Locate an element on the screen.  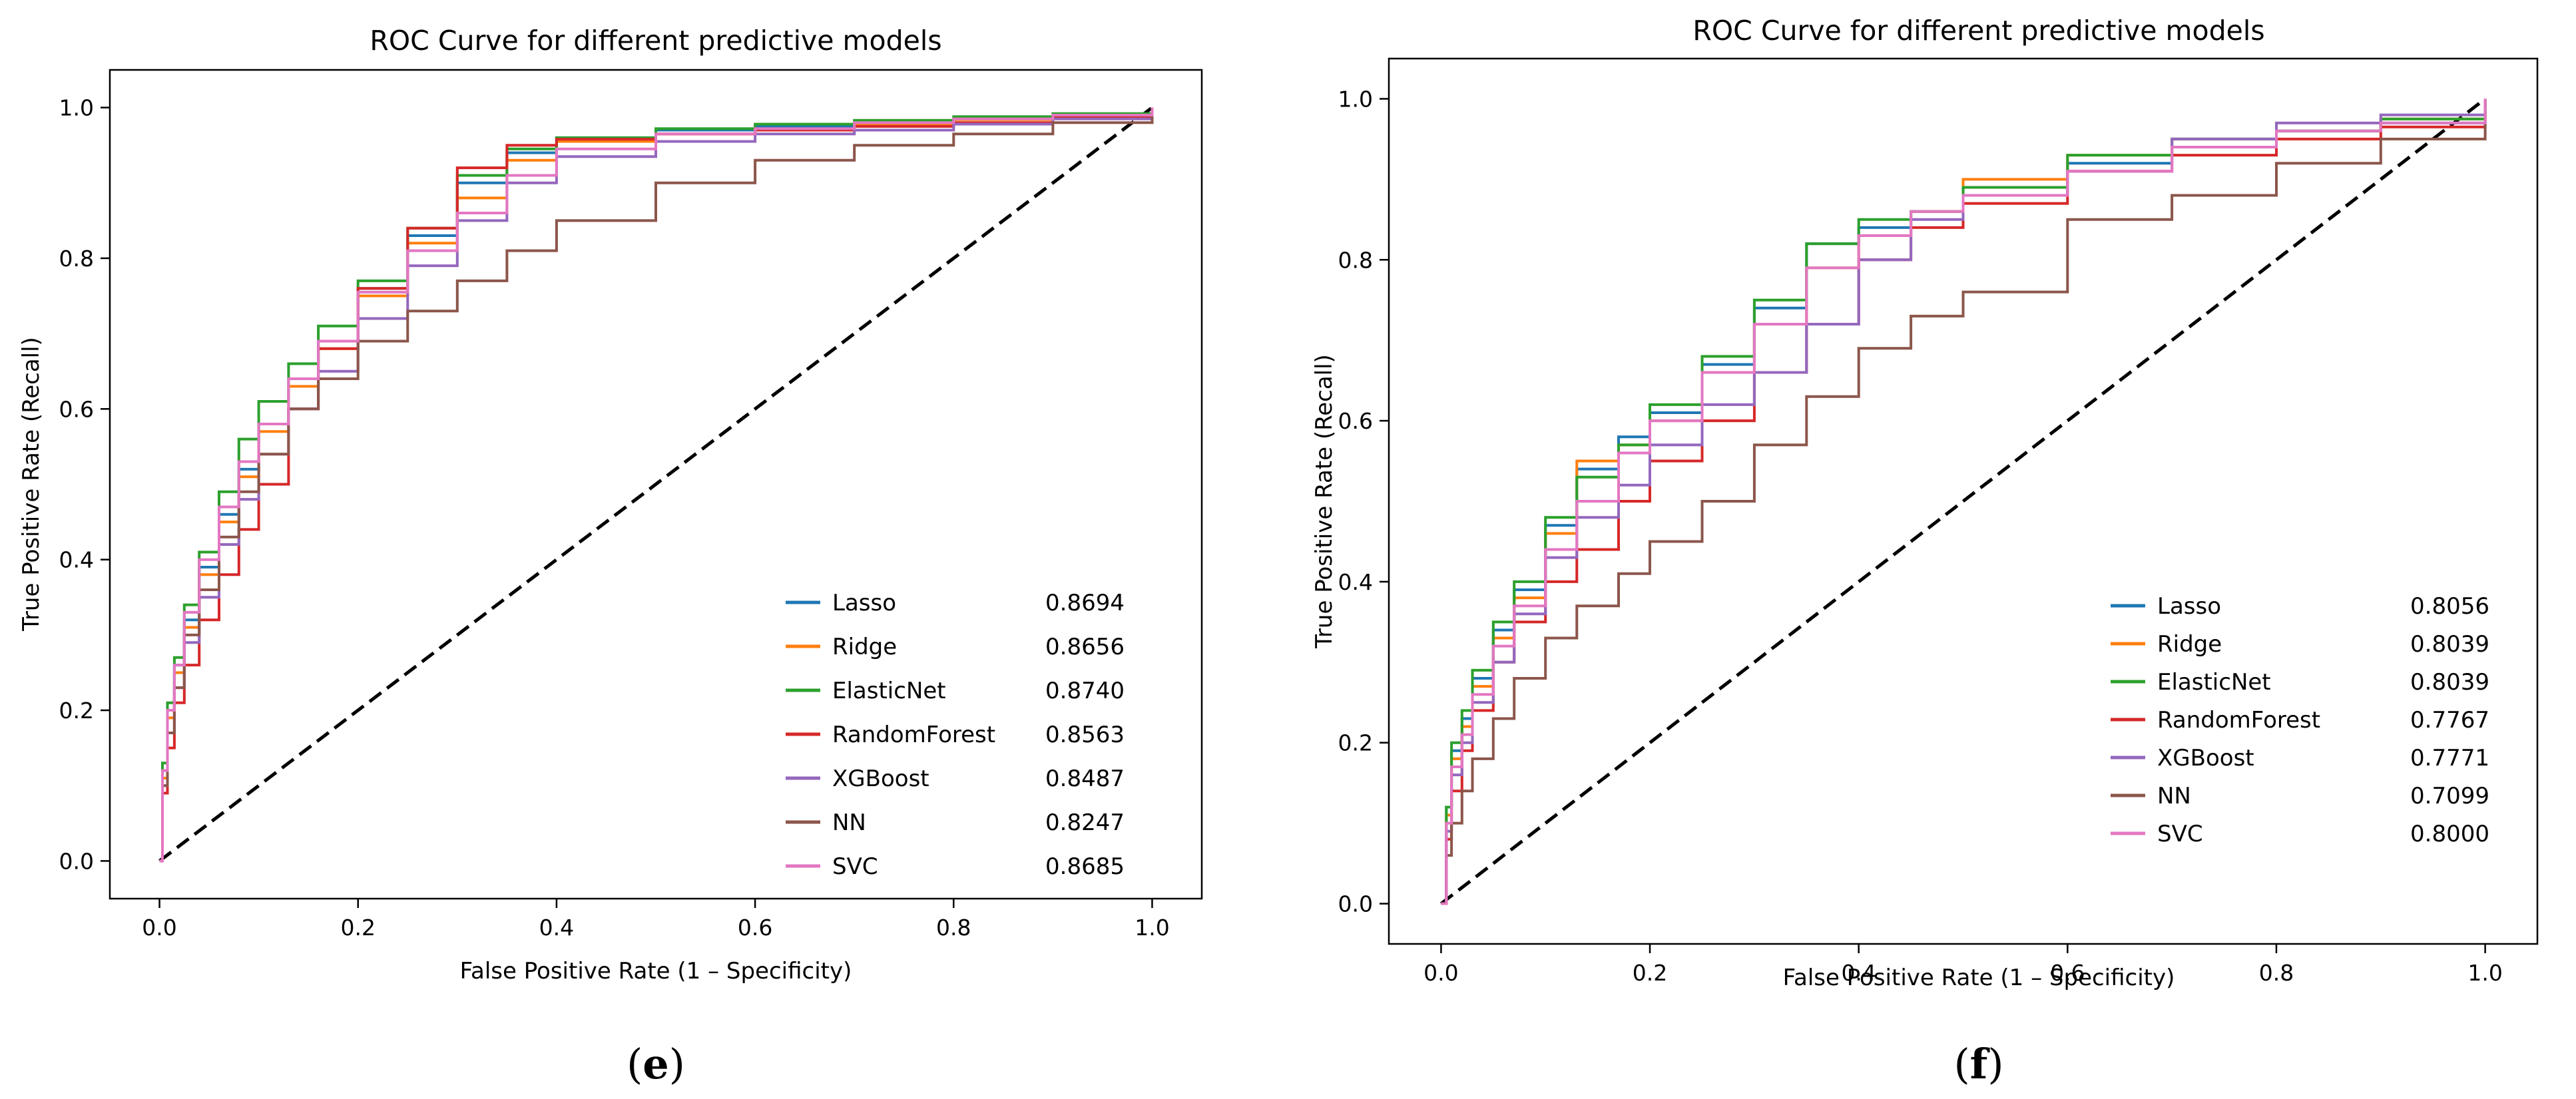
legend-auc-value: 0.8247 is located at coordinates (1085, 822).